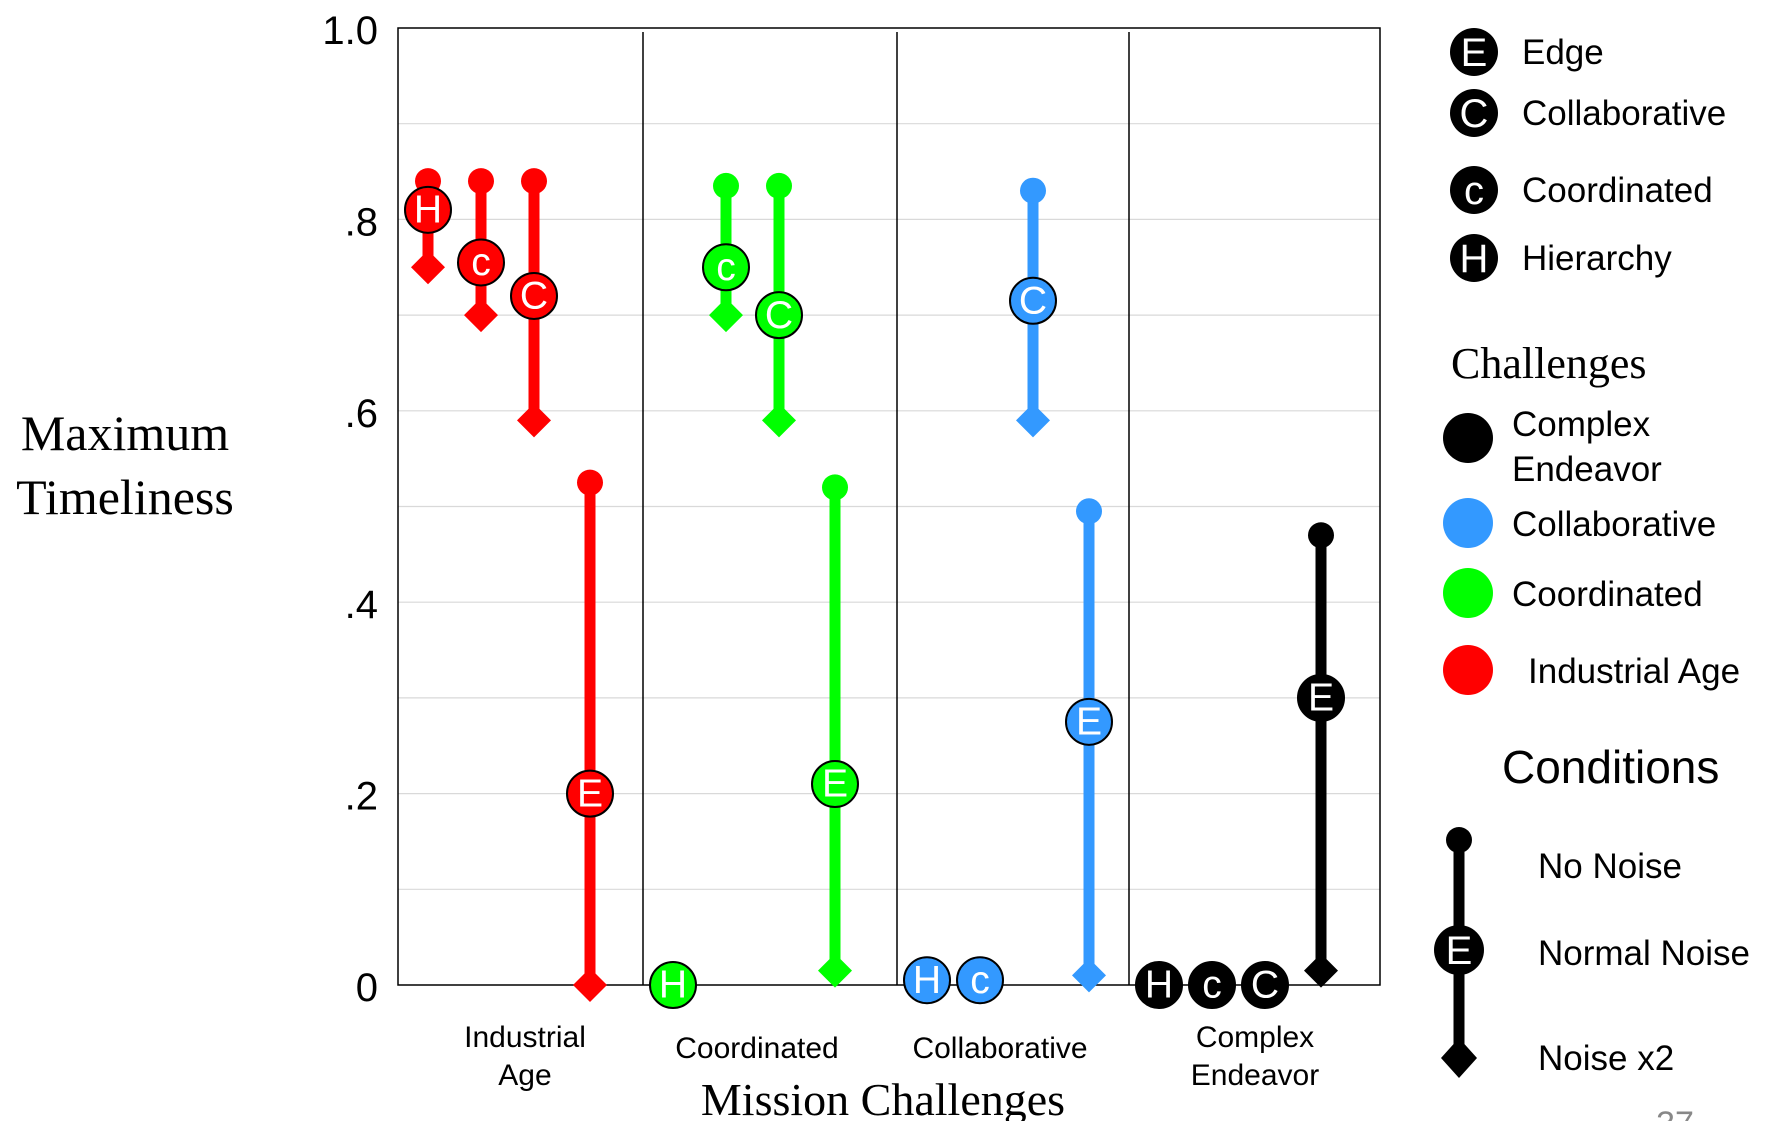  Describe the element at coordinates (125, 497) in the screenshot. I see `y-axis-label: Timeliness` at that location.